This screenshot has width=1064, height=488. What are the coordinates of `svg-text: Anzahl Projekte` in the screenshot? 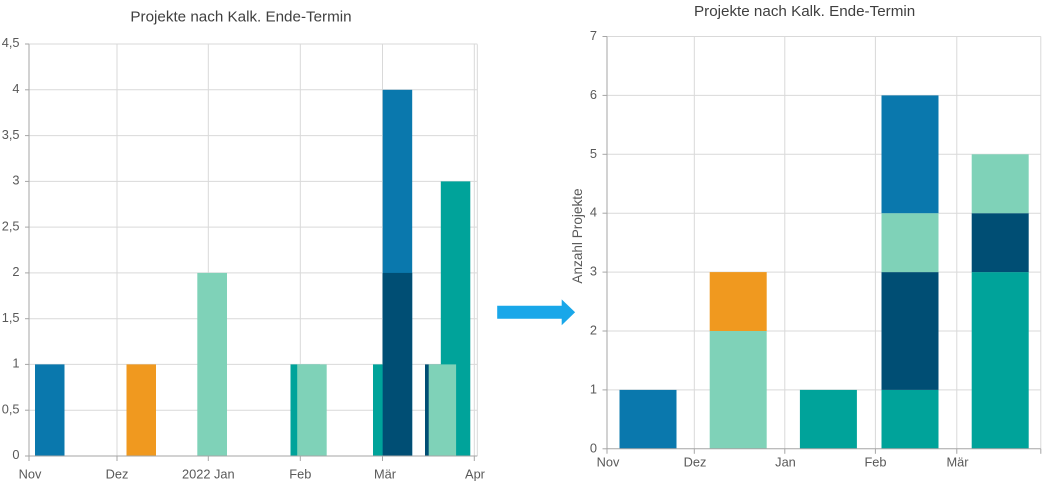 It's located at (577, 235).